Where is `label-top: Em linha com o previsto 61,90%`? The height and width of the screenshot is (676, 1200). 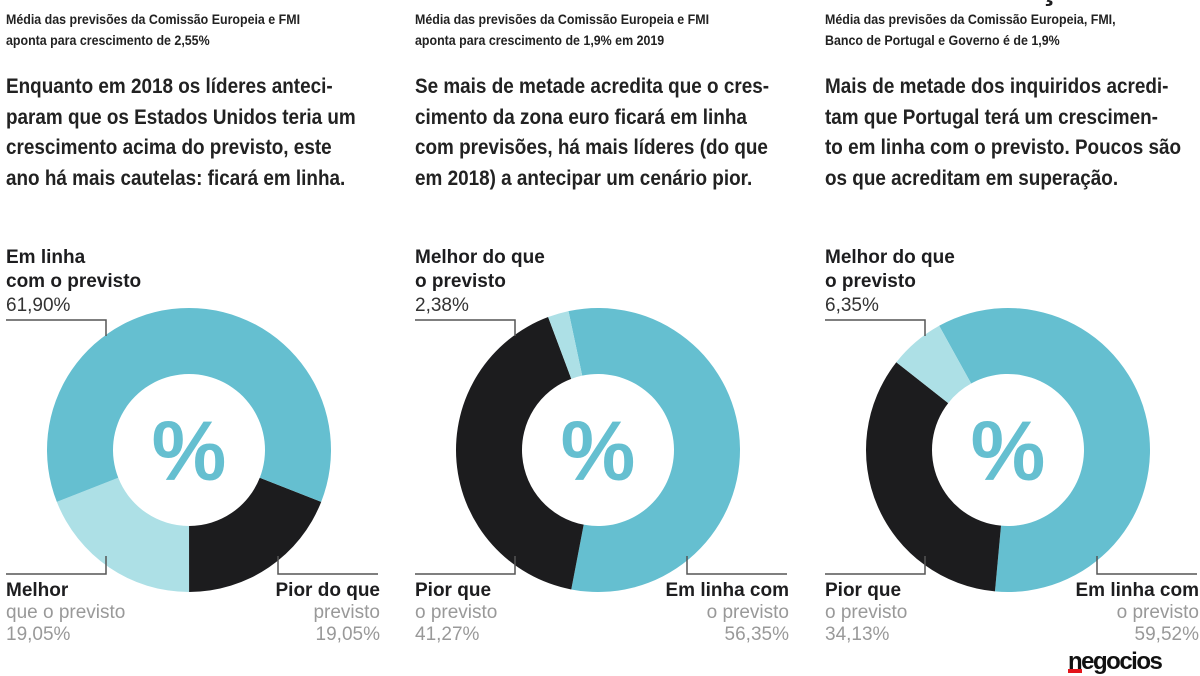 label-top: Em linha com o previsto 61,90% is located at coordinates (74, 281).